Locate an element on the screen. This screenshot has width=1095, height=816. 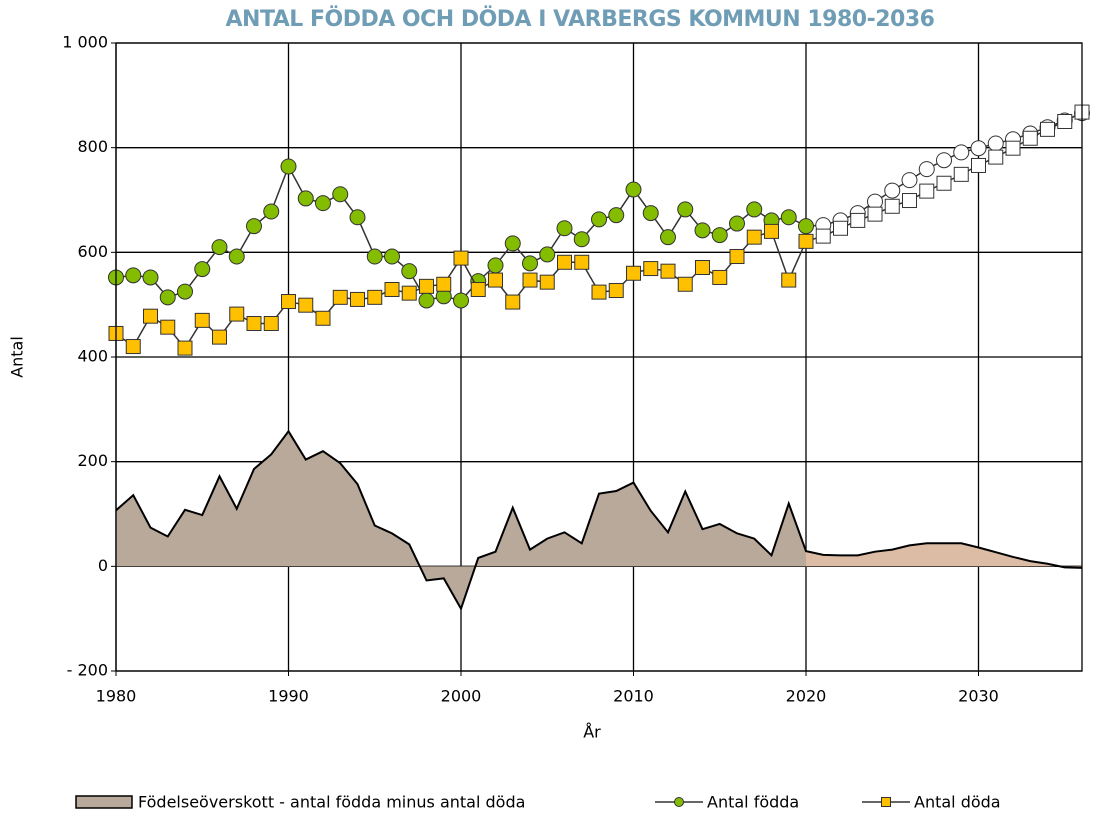
forecast-area is located at coordinates (944, 555).